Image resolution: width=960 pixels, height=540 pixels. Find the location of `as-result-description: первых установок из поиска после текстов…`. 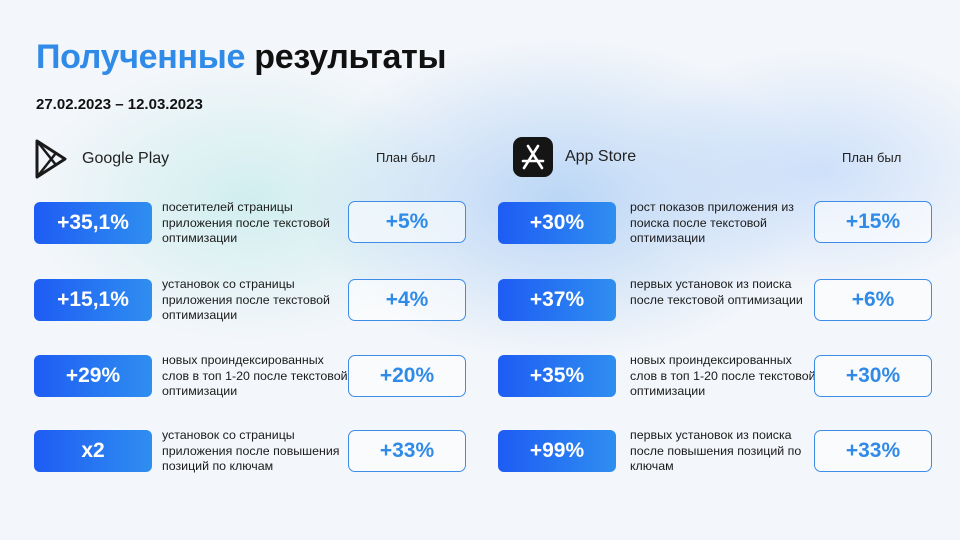

as-result-description: первых установок из поиска после текстов… is located at coordinates (716, 292).